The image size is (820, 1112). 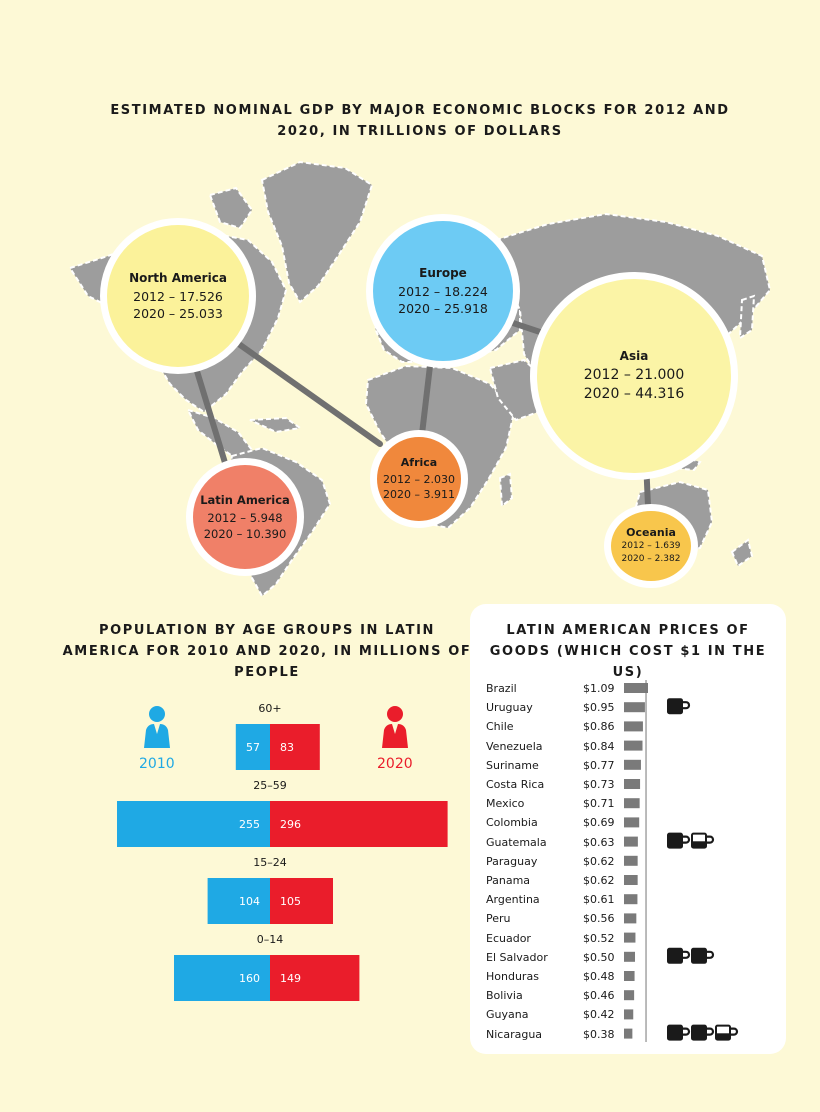 I want to click on price-country-label: Brazil, so click(x=501, y=688).